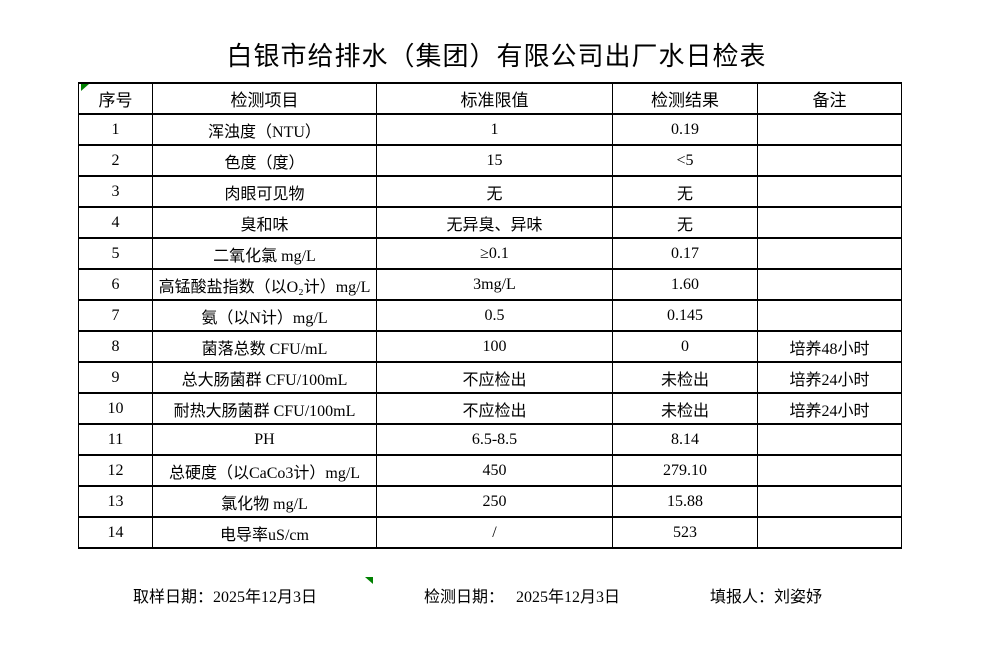 The height and width of the screenshot is (669, 993). Describe the element at coordinates (685, 284) in the screenshot. I see `table-cell: 1.60` at that location.